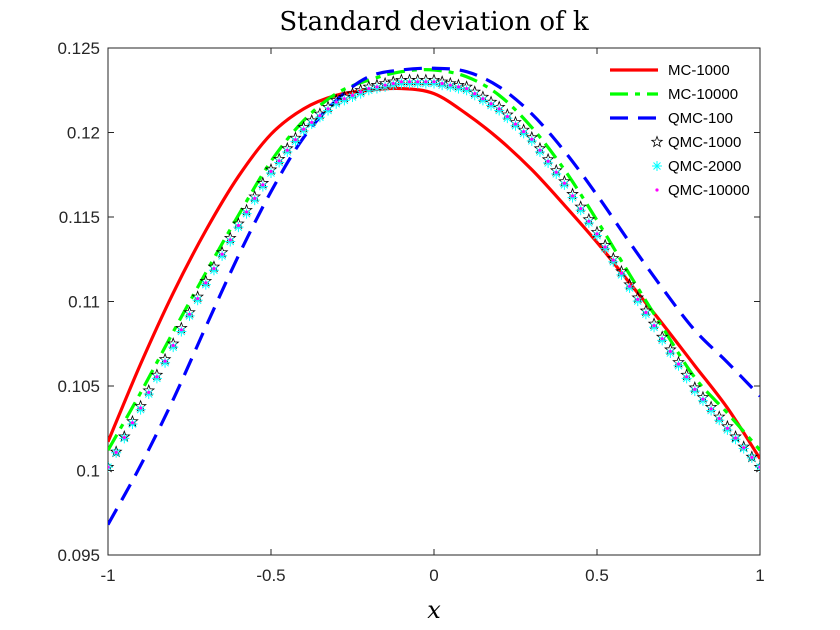  What do you see at coordinates (695, 142) in the screenshot?
I see `legend-item: QMC-1000` at bounding box center [695, 142].